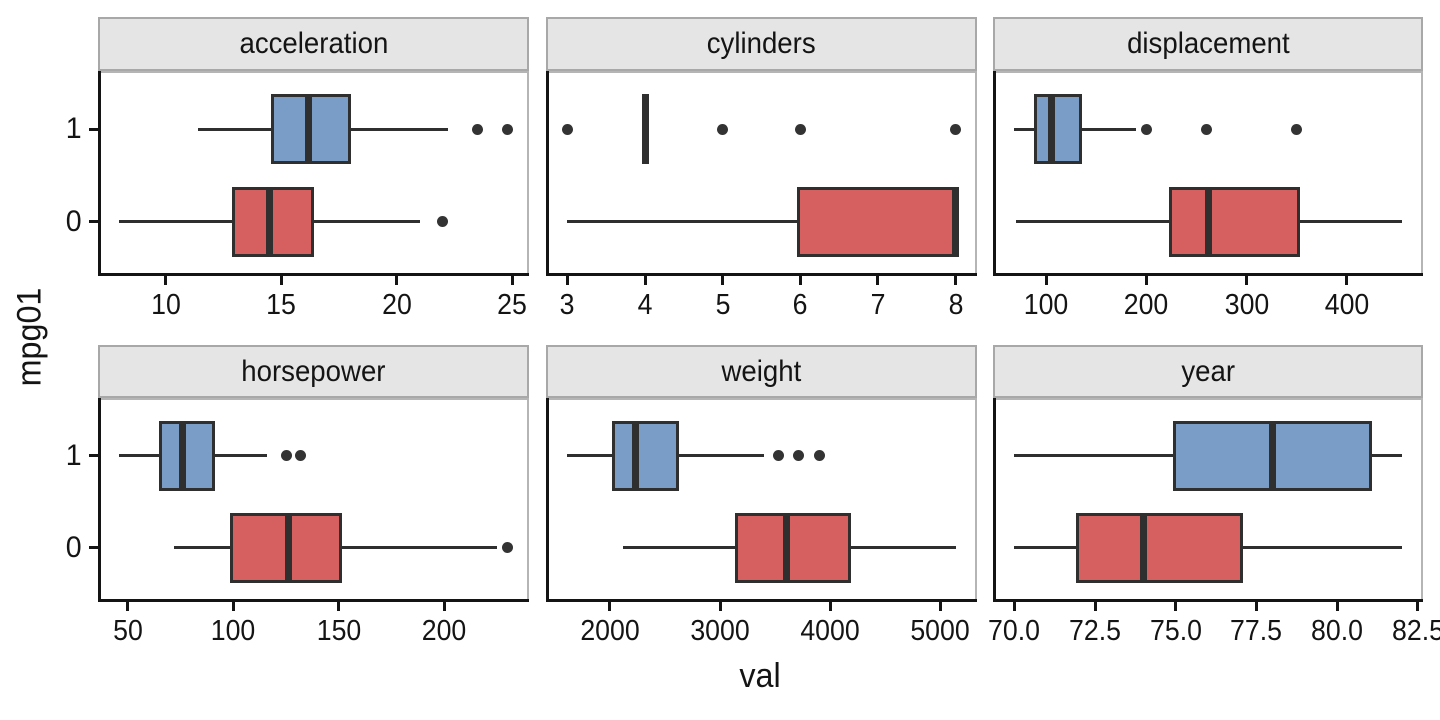 The height and width of the screenshot is (720, 1440). I want to click on whisker-line, so click(761, 222).